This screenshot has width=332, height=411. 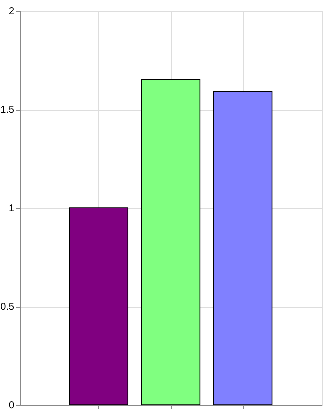 What do you see at coordinates (11, 405) in the screenshot?
I see `y-tick-label: 0` at bounding box center [11, 405].